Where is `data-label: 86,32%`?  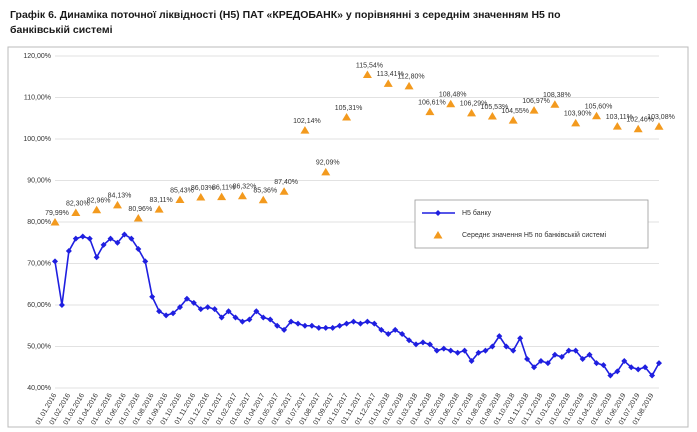
data-label: 86,32% is located at coordinates (245, 187).